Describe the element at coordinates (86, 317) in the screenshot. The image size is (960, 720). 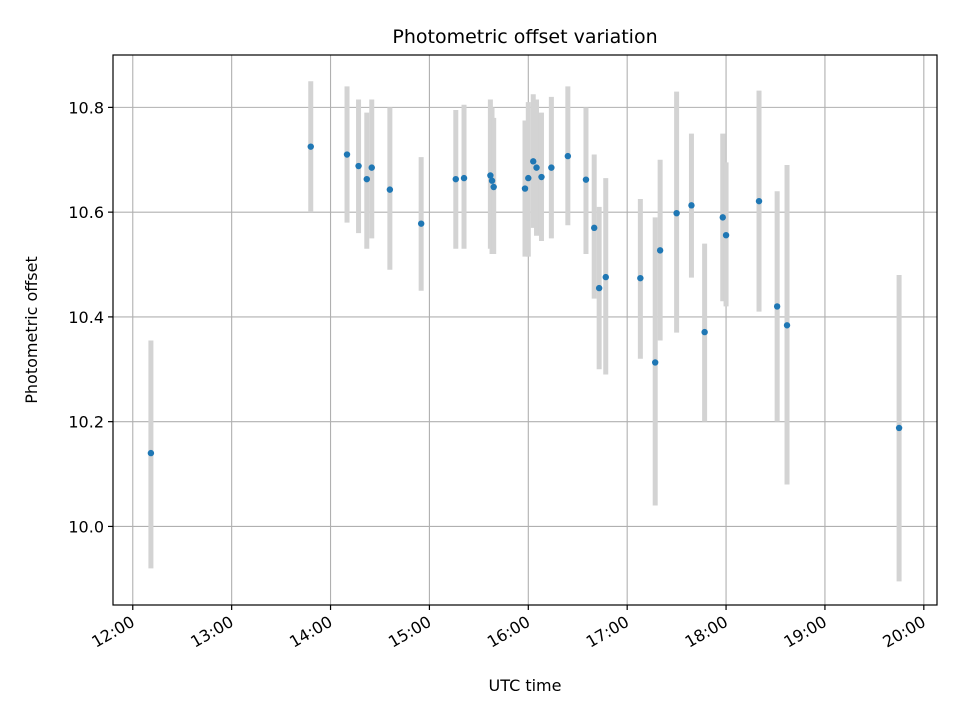
I see `y-tick-label: 10.4` at that location.